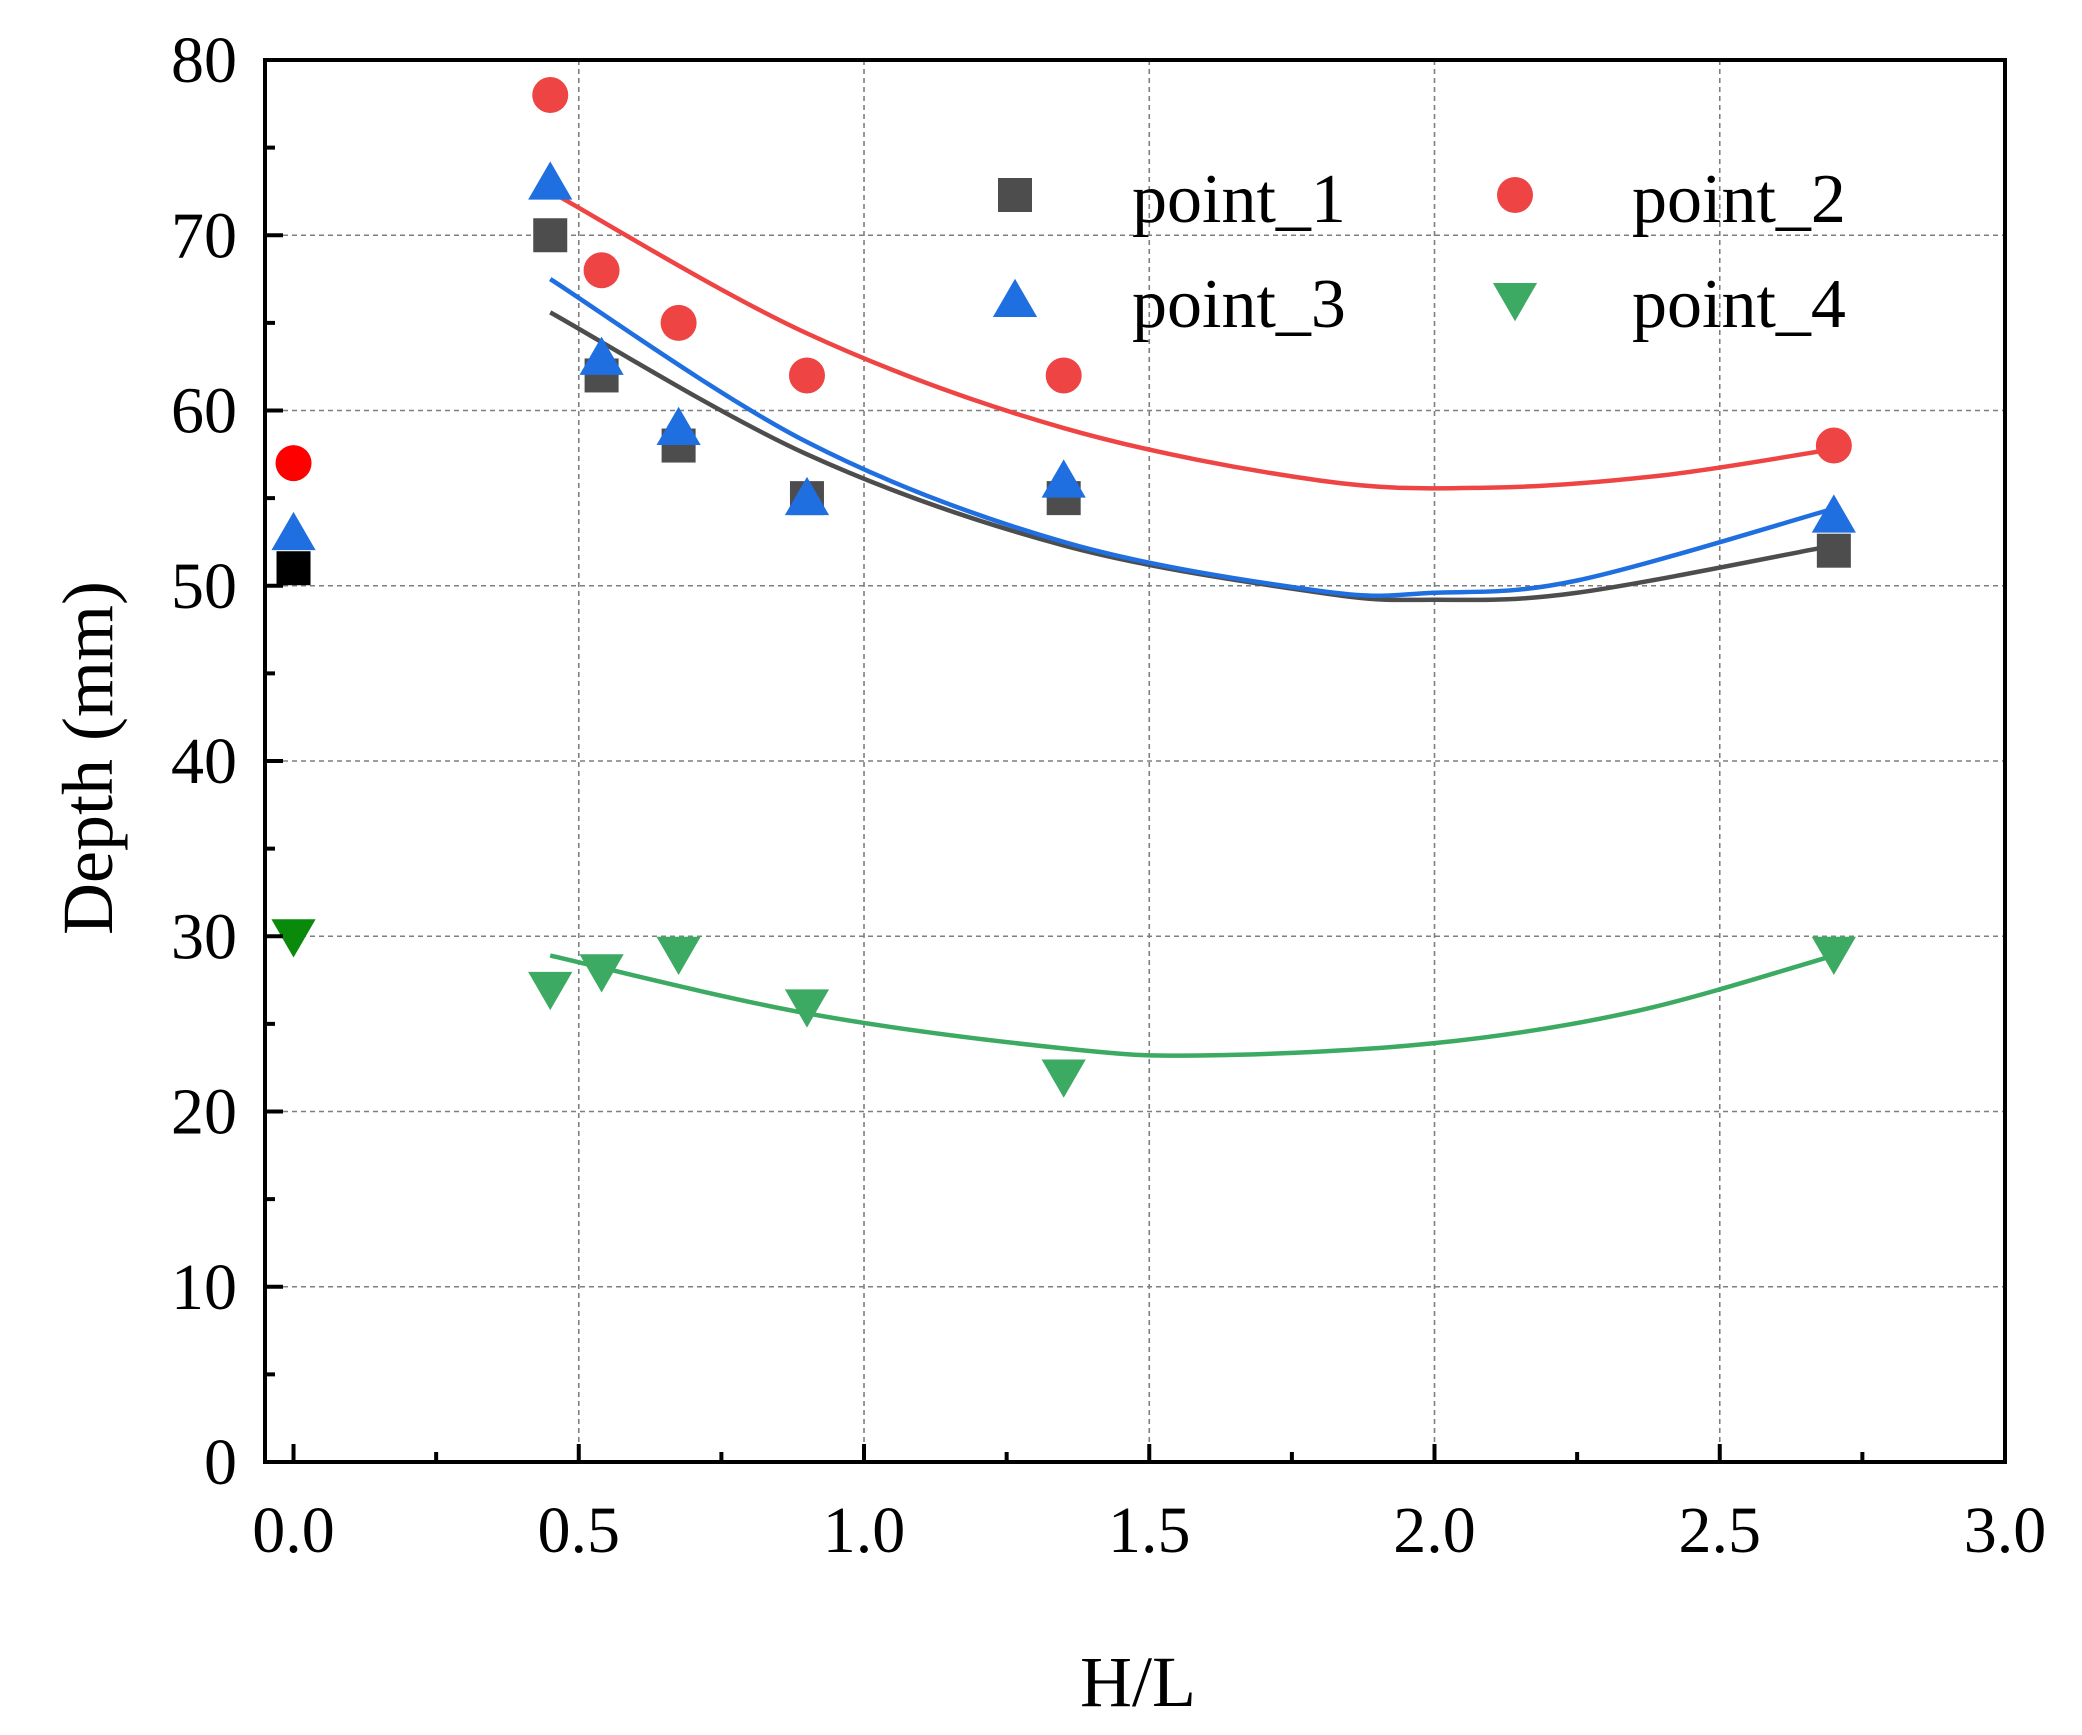 The width and height of the screenshot is (2082, 1735). I want to click on y-tick-label: 80, so click(204, 60).